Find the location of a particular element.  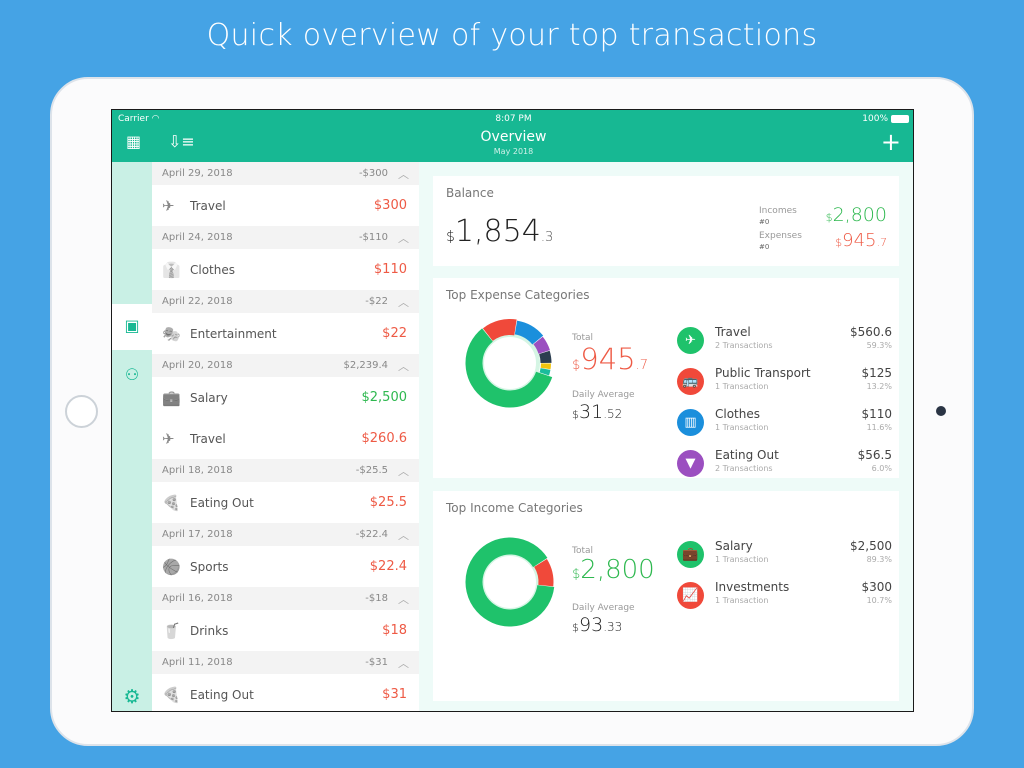

expense-daily-average: $31.52 is located at coordinates (597, 412).